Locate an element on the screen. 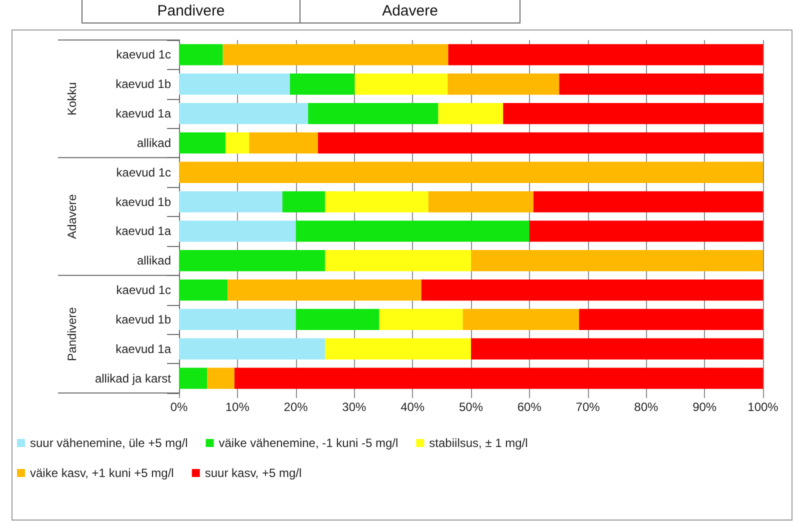  x-tick-label: 30% is located at coordinates (354, 407).